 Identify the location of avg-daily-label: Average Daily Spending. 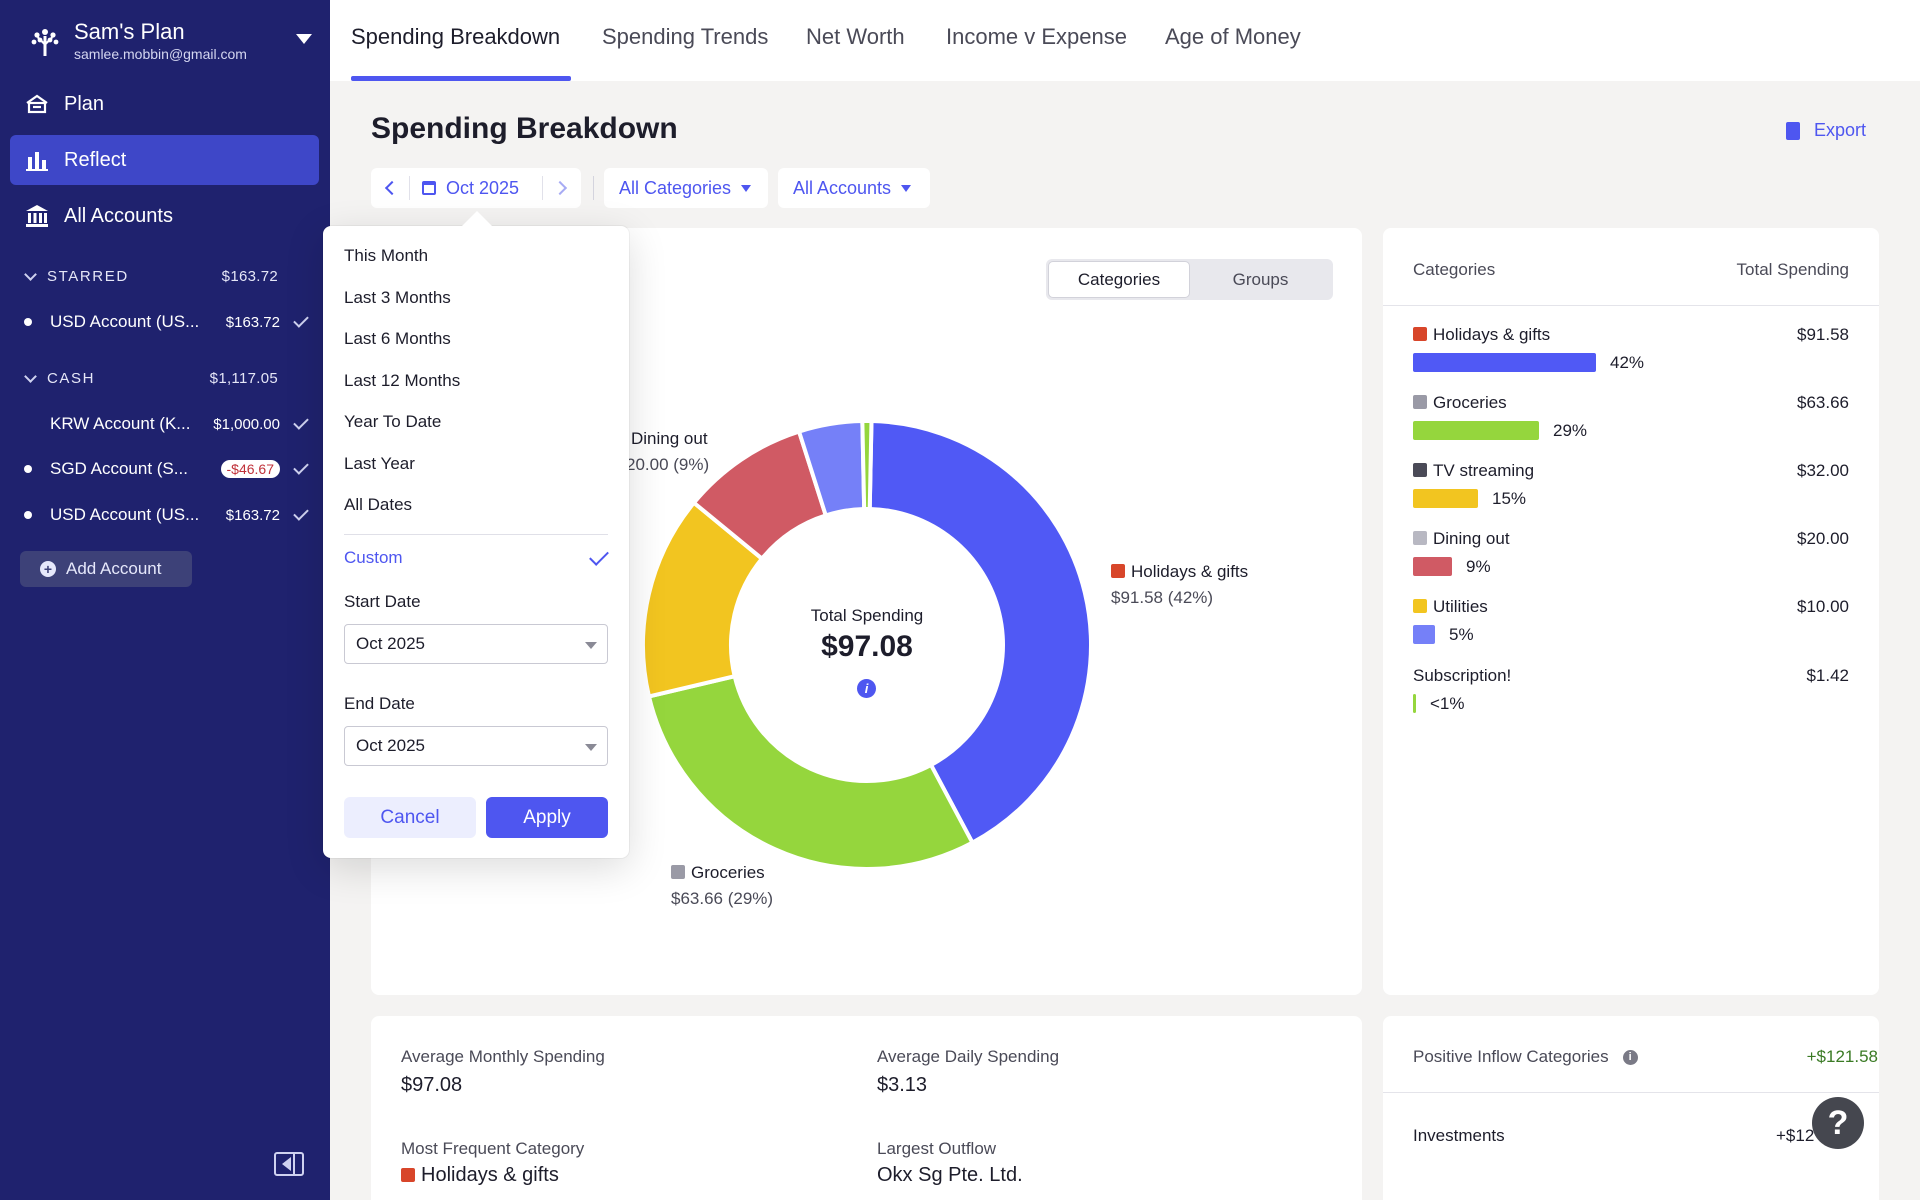
(968, 1056).